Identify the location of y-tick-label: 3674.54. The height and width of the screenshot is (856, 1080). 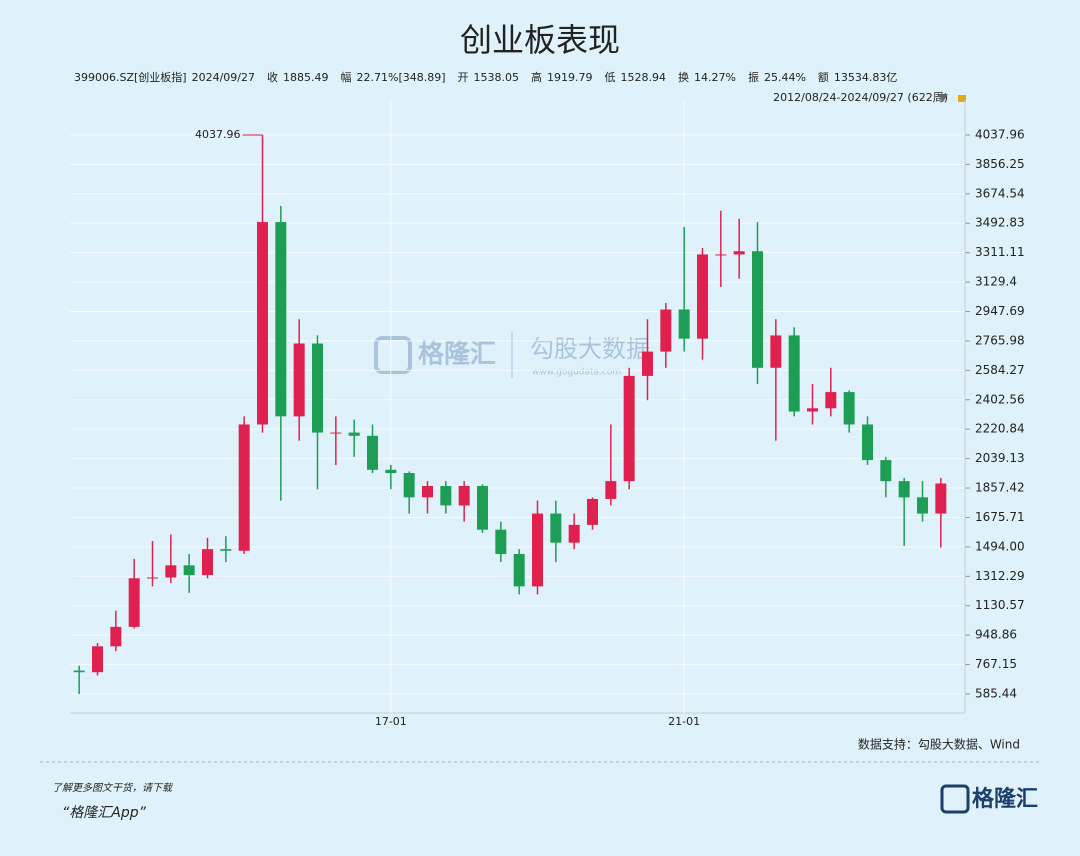
(1000, 193).